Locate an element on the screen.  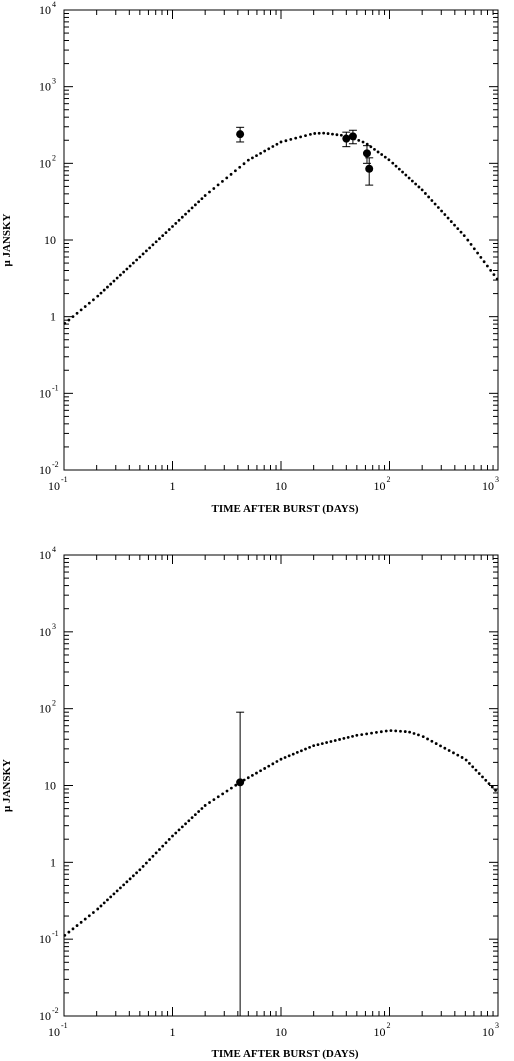
y-tick-exponent: 3 is located at coordinates (54, 81).